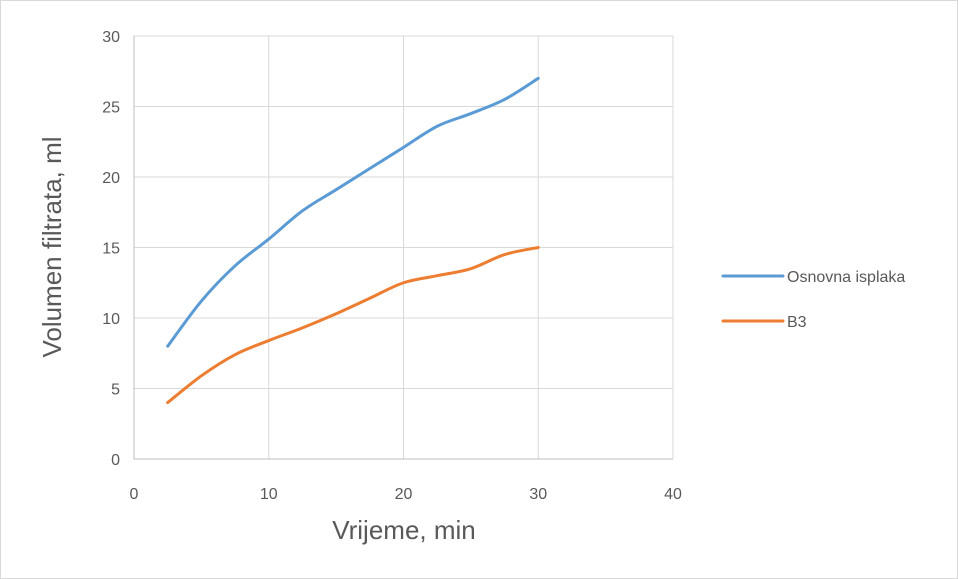 This screenshot has width=958, height=579. I want to click on x-axis-title: Vrijeme, min, so click(404, 530).